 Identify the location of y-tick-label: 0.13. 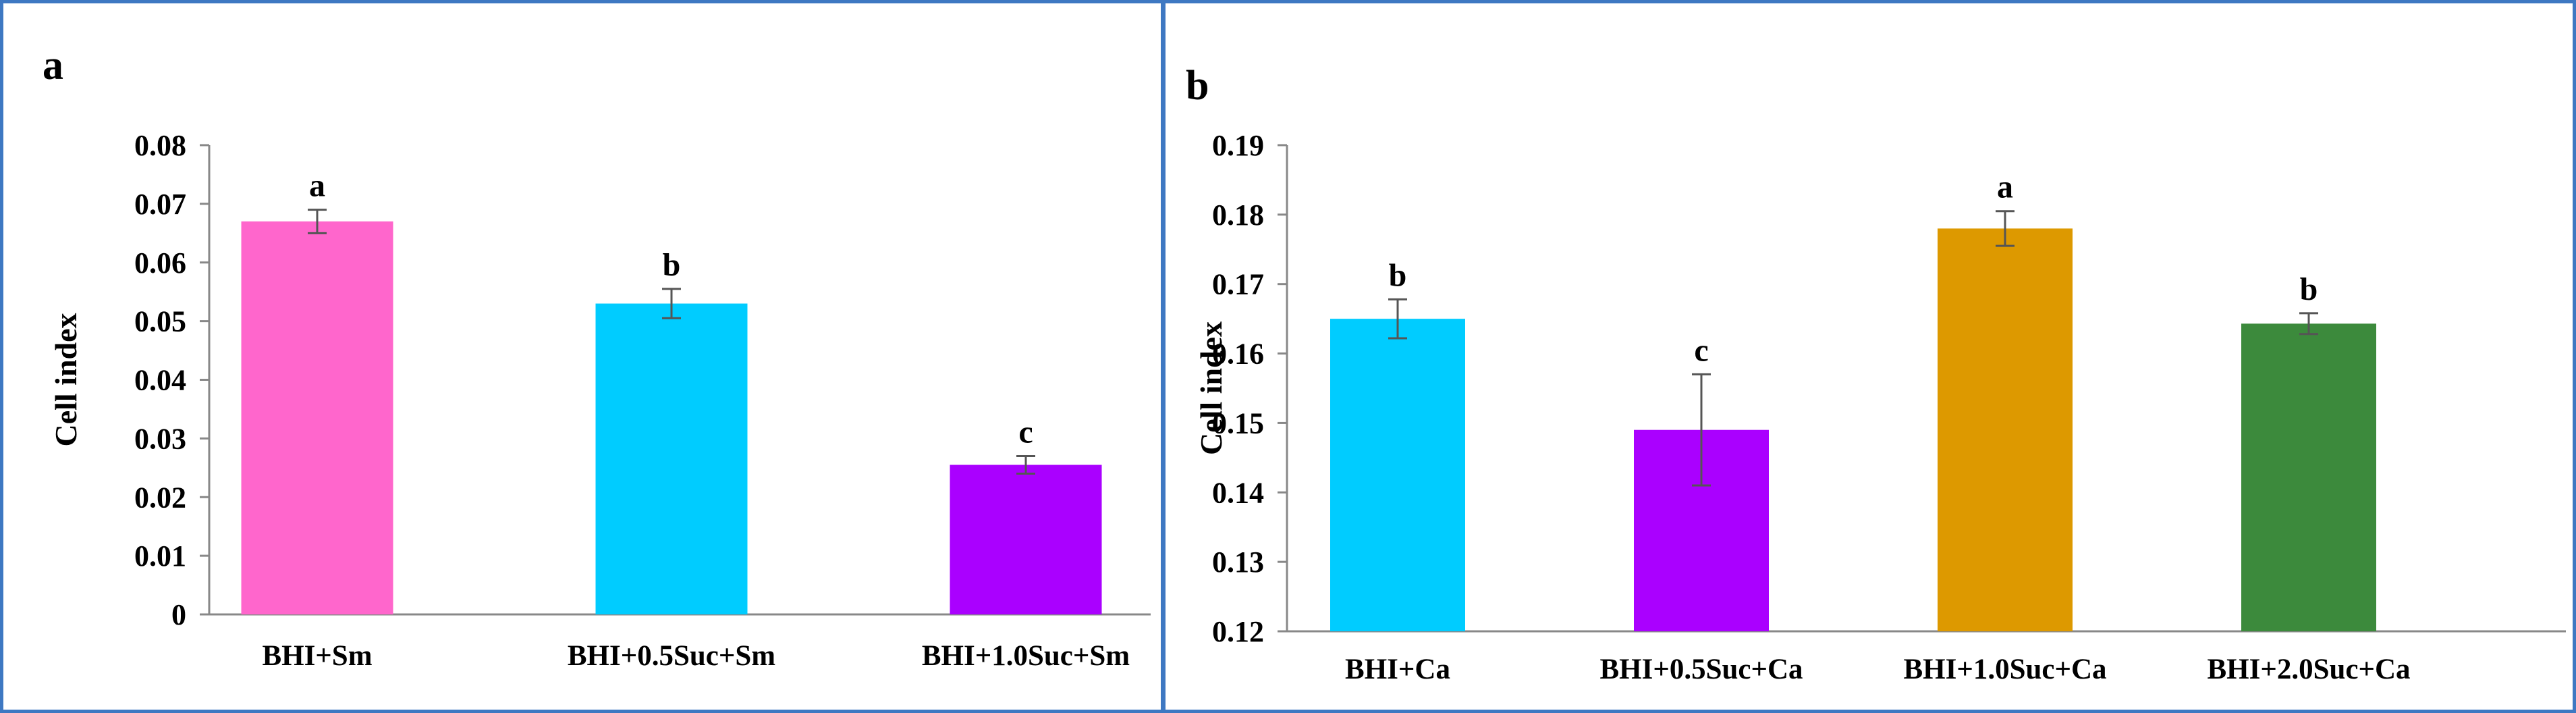
(1238, 562).